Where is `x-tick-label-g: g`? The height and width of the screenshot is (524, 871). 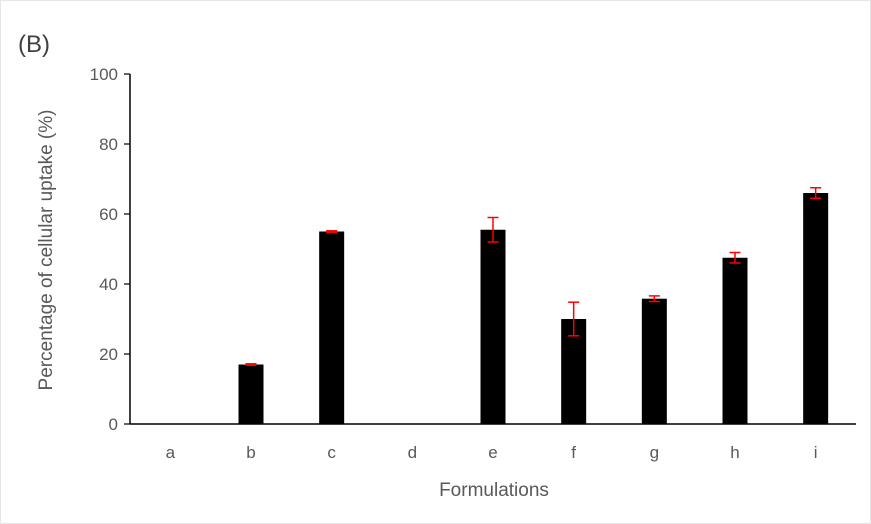 x-tick-label-g: g is located at coordinates (654, 452).